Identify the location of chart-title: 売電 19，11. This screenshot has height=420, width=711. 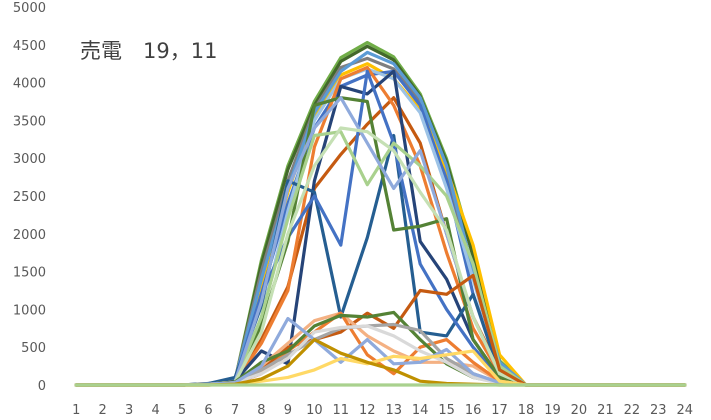
(148, 51).